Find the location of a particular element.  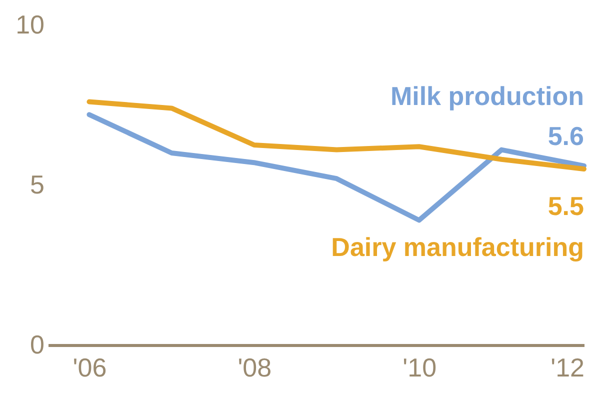

y-tick-label: 5 is located at coordinates (37, 185).